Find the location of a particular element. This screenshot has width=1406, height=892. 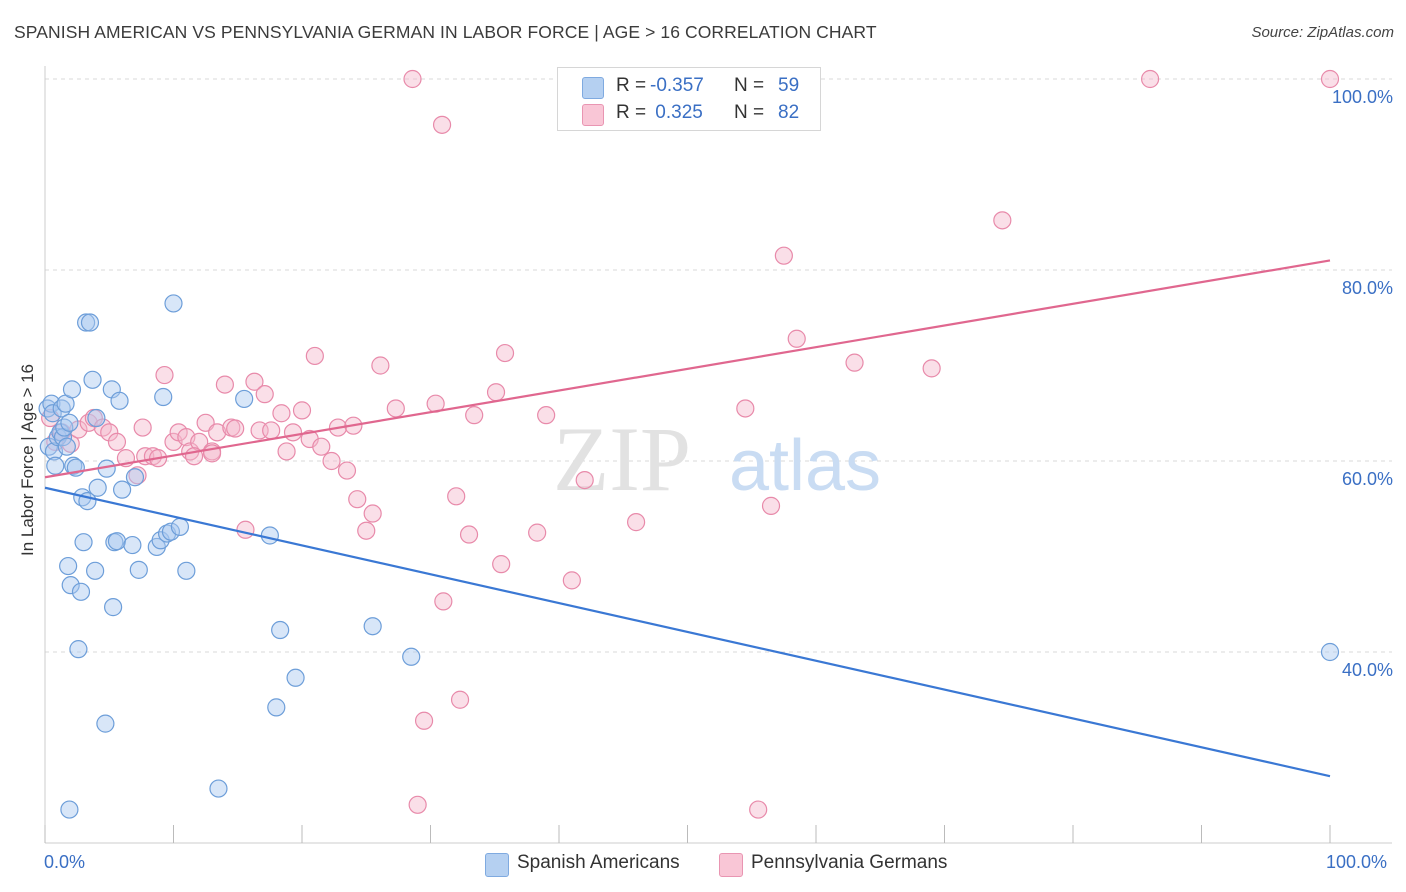

pink-legend-swatch is located at coordinates (731, 865).